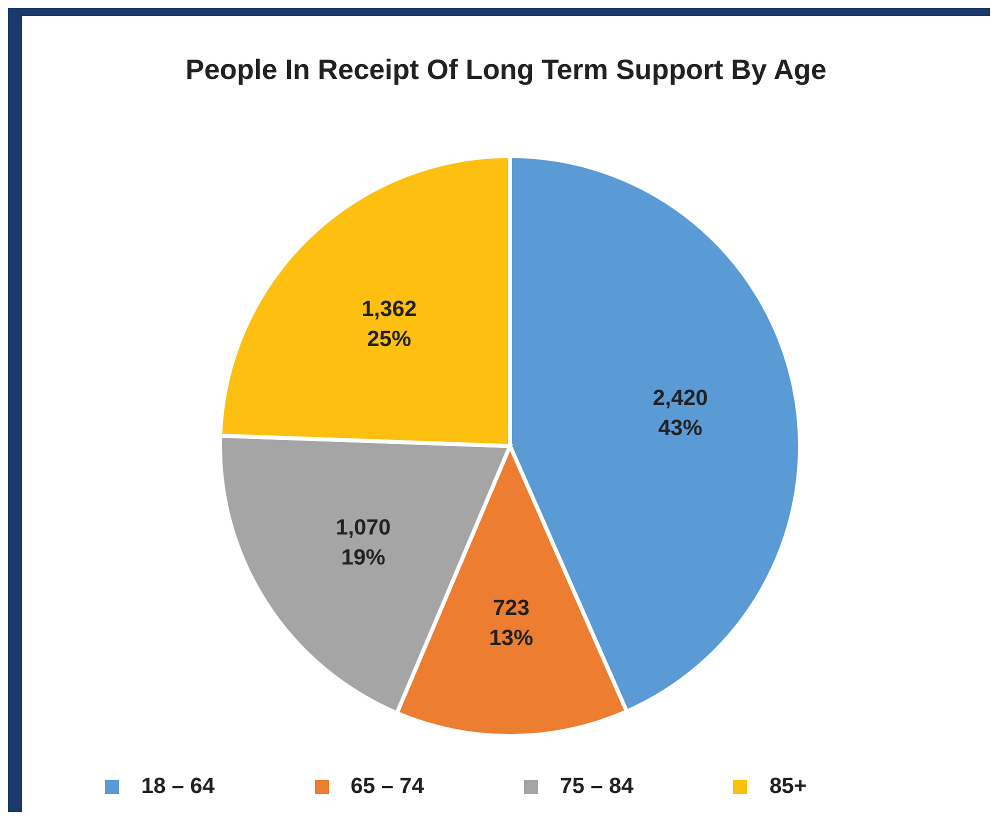  Describe the element at coordinates (506, 70) in the screenshot. I see `chart-title: People In Receipt Of Long Term Support By Age` at that location.